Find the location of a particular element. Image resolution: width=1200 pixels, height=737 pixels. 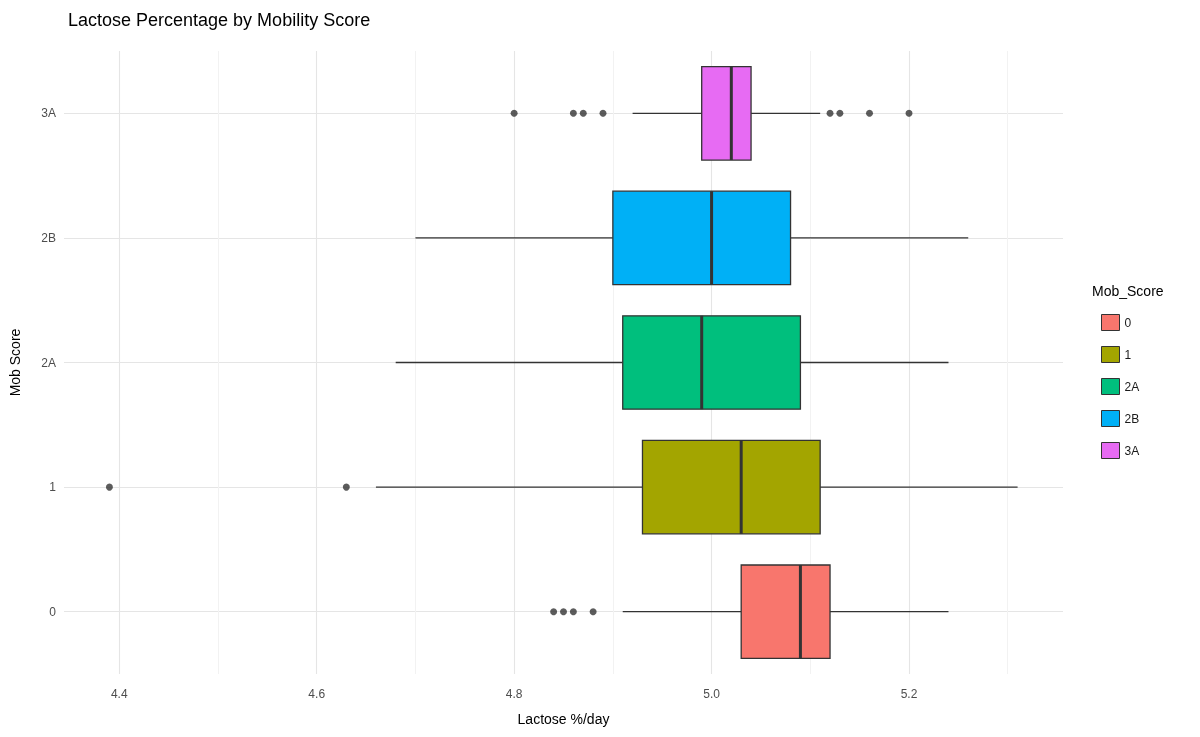

legend-title: Mob_Score is located at coordinates (1128, 291).